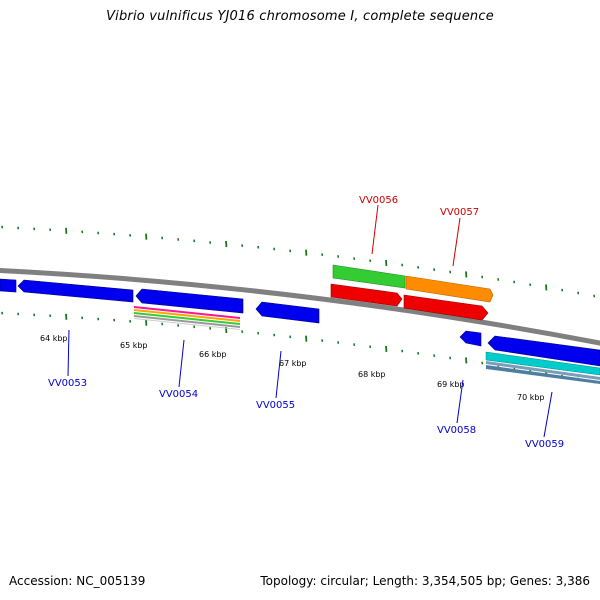  What do you see at coordinates (456, 430) in the screenshot?
I see `gene-label-vv0058: VV0058` at bounding box center [456, 430].